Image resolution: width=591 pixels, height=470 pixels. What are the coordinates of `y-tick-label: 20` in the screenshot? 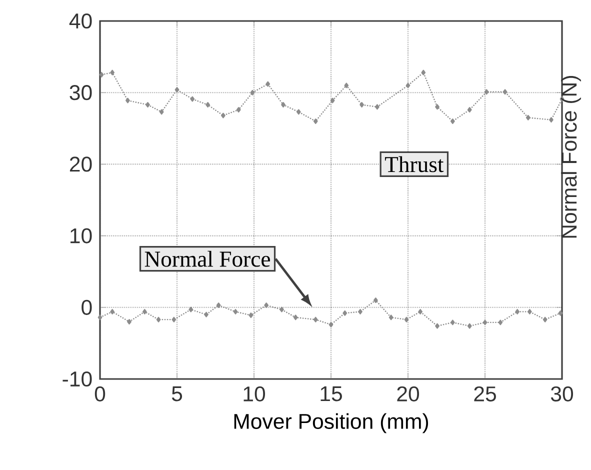 It's located at (81, 164).